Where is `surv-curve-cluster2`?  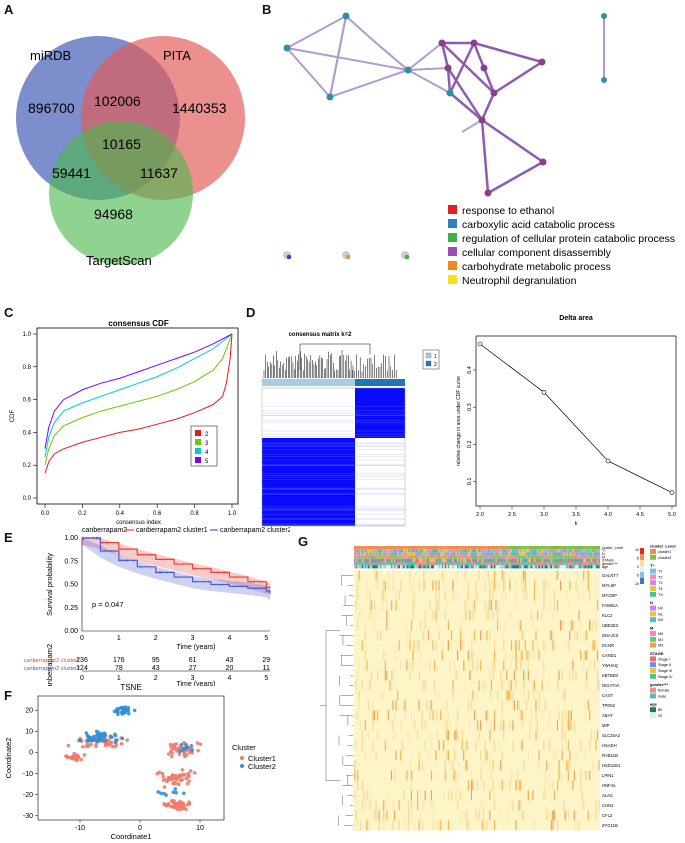
surv-curve-cluster2 is located at coordinates (176, 565).